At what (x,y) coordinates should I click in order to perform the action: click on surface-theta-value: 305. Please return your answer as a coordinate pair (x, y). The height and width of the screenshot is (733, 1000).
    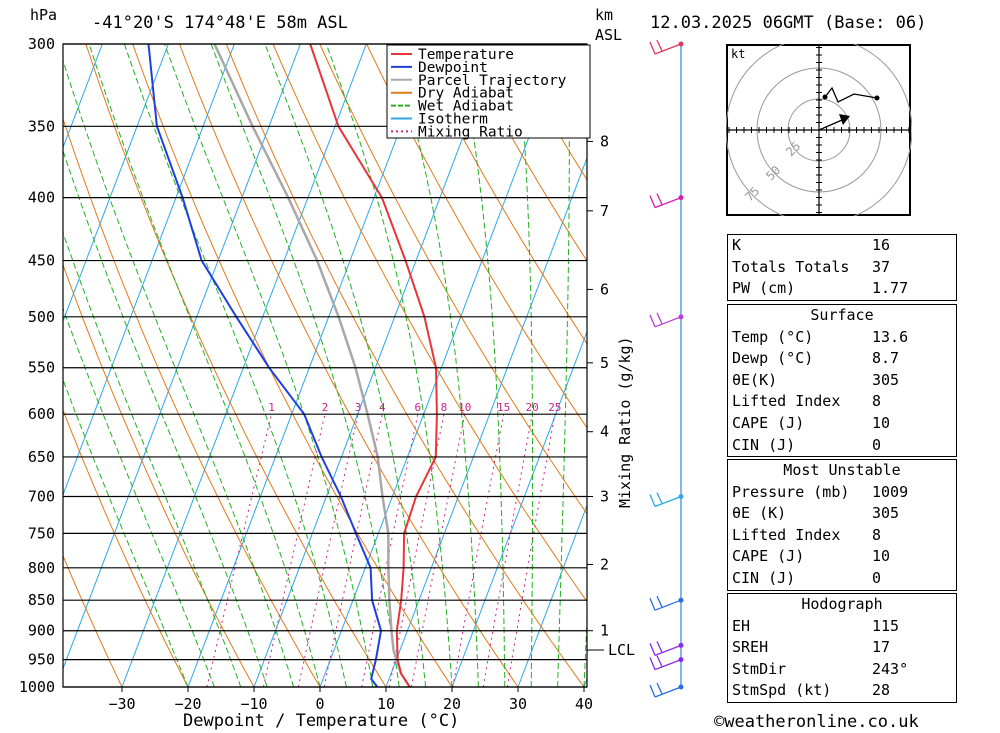
    Looking at the image, I should click on (886, 379).